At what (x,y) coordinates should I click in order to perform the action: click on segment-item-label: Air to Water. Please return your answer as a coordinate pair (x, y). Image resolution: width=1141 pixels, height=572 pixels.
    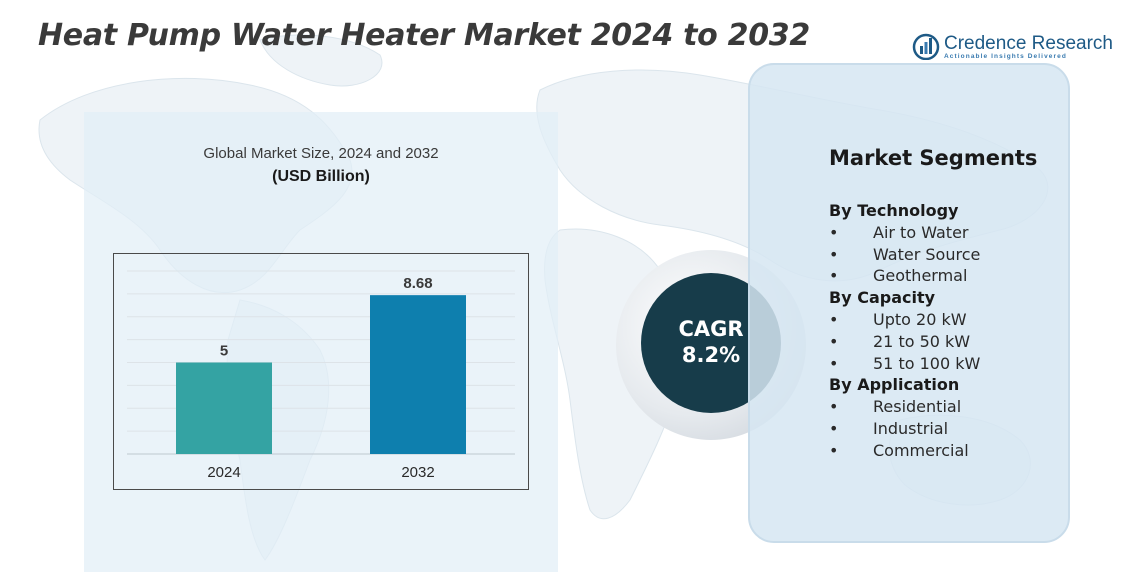
    Looking at the image, I should click on (921, 232).